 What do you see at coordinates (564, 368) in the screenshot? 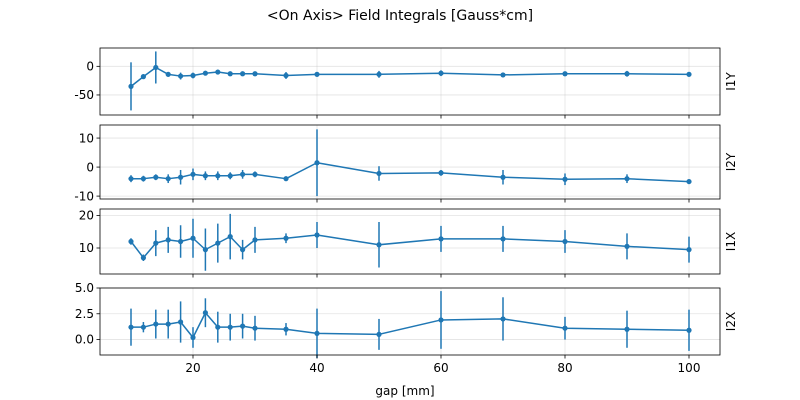
I see `x-tick-label: 80` at bounding box center [564, 368].